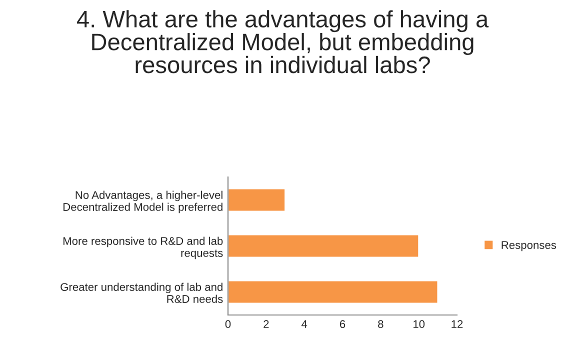 The image size is (565, 339). Describe the element at coordinates (266, 324) in the screenshot. I see `x-tick-label: 2` at that location.